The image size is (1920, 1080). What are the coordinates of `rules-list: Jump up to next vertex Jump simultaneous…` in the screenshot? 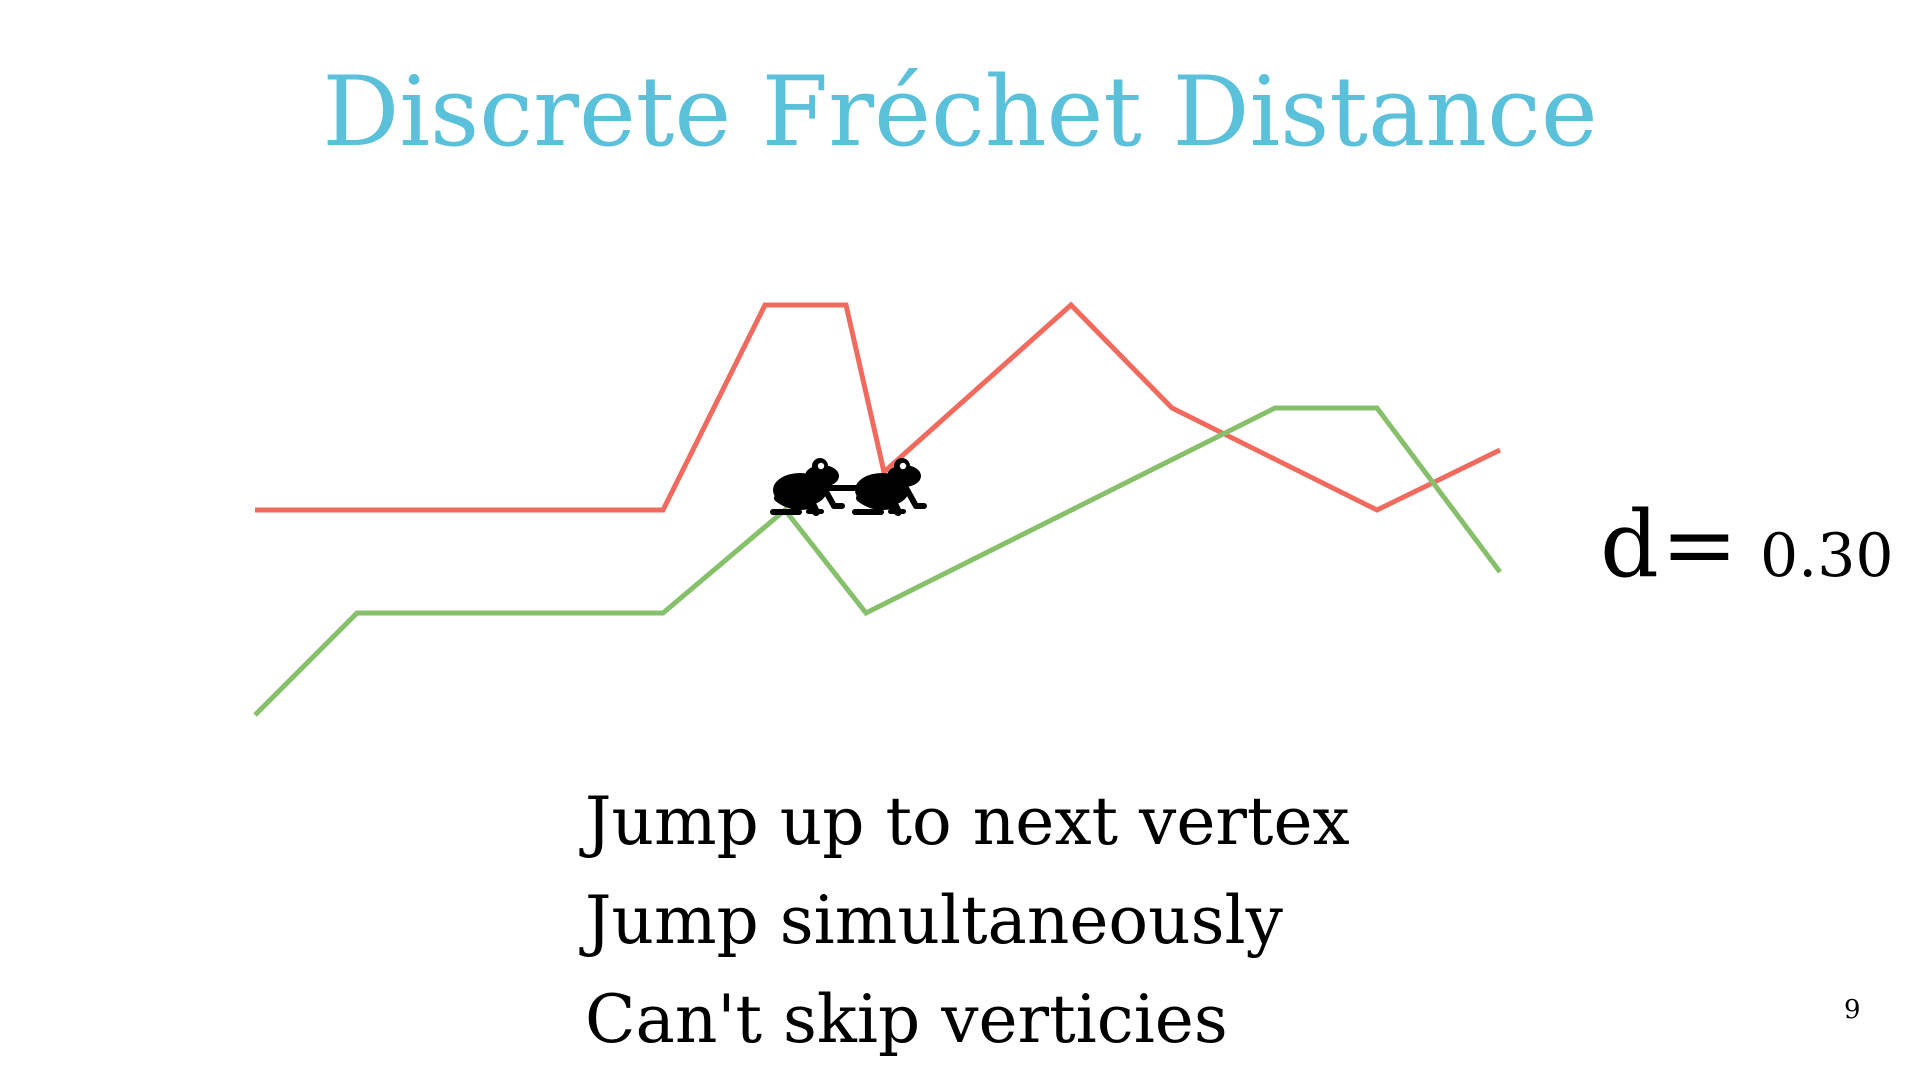 It's located at (967, 920).